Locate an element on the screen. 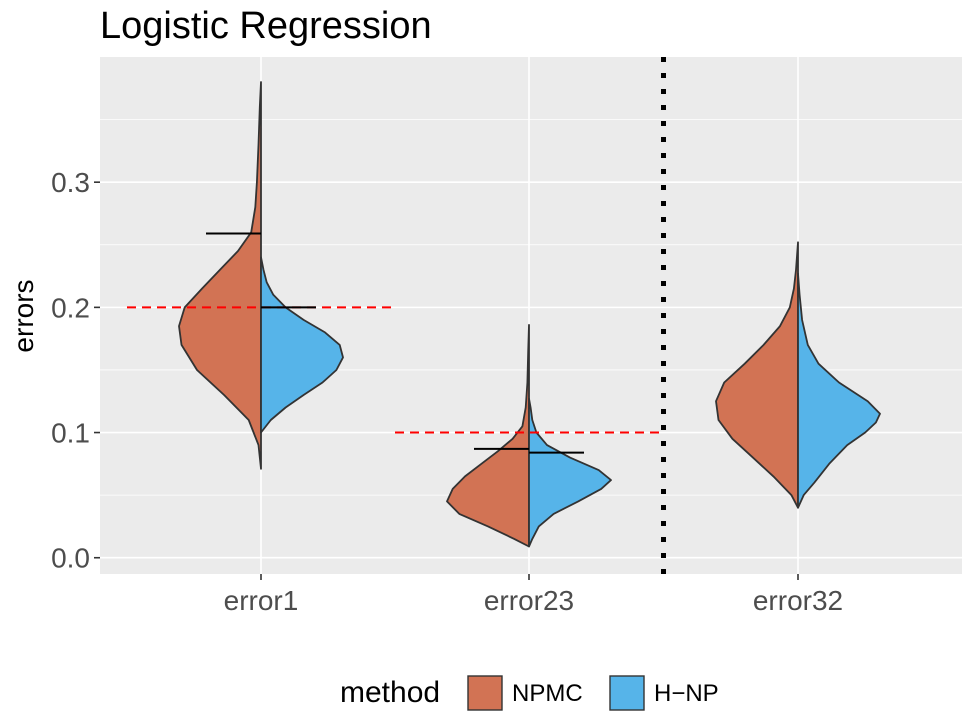 Image resolution: width=969 pixels, height=727 pixels. y-tick-label: 0.1 is located at coordinates (70, 433).